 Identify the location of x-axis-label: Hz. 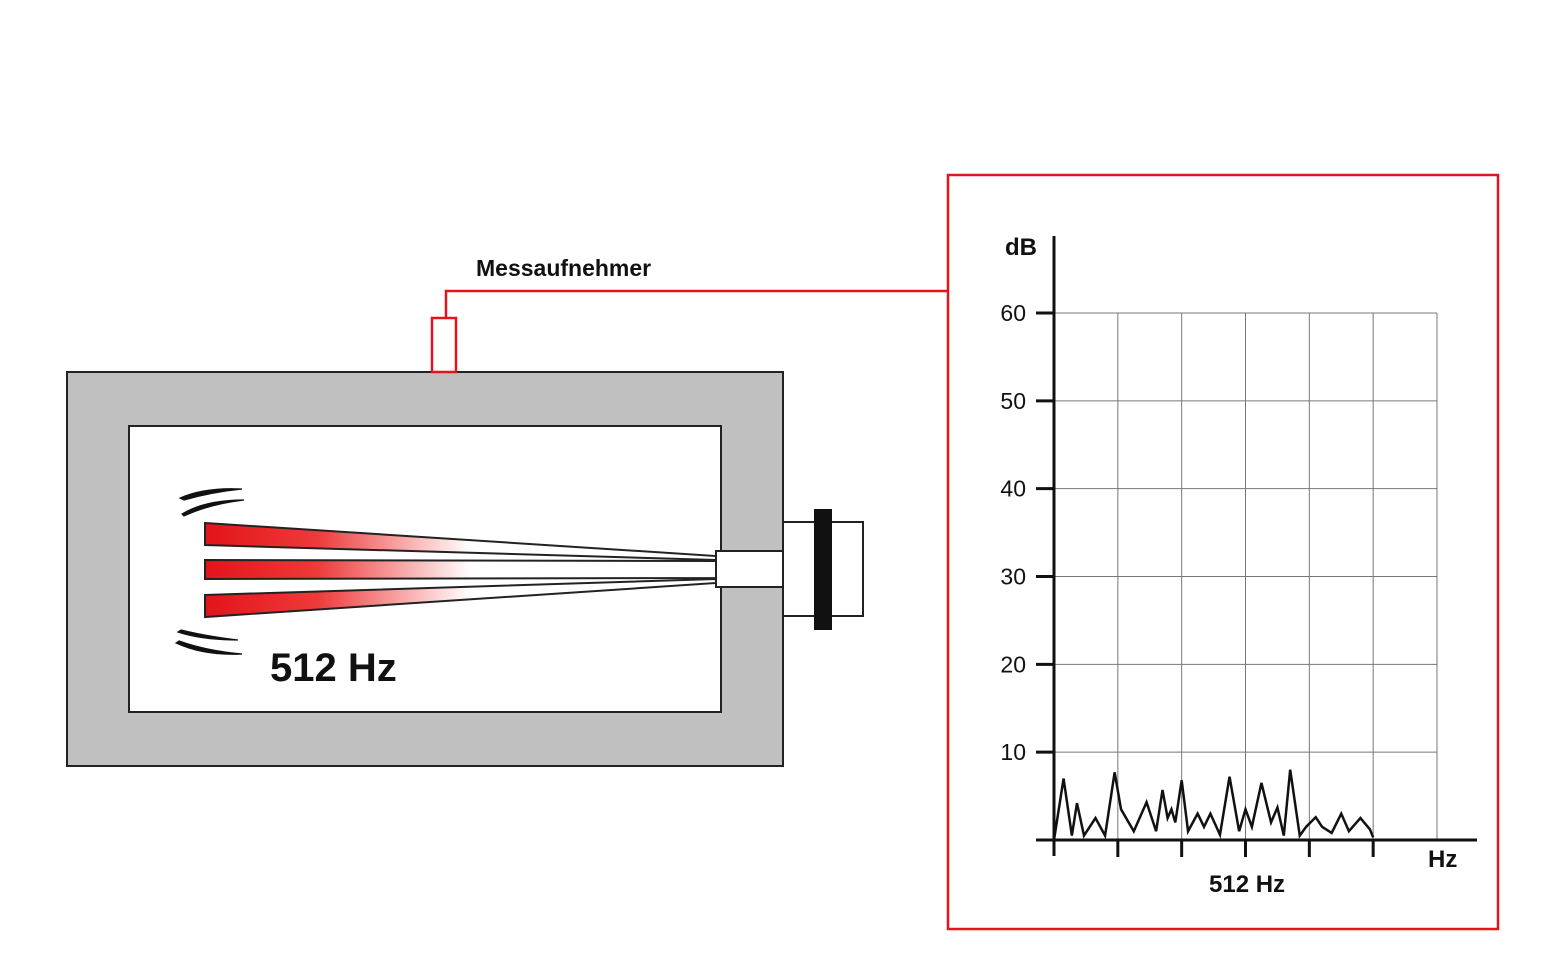
(1442, 859).